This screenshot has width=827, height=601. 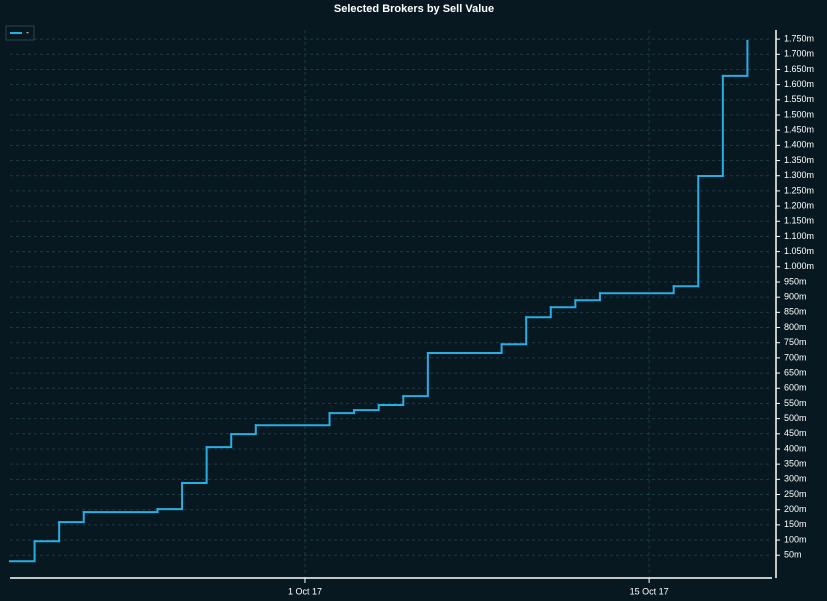 What do you see at coordinates (795, 524) in the screenshot?
I see `y-tick-label: 150m` at bounding box center [795, 524].